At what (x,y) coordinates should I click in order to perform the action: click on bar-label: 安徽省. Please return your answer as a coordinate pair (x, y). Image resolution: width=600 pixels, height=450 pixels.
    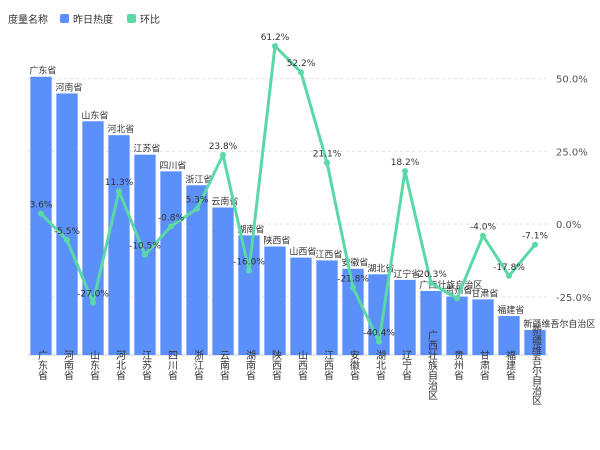
    Looking at the image, I should click on (354, 263).